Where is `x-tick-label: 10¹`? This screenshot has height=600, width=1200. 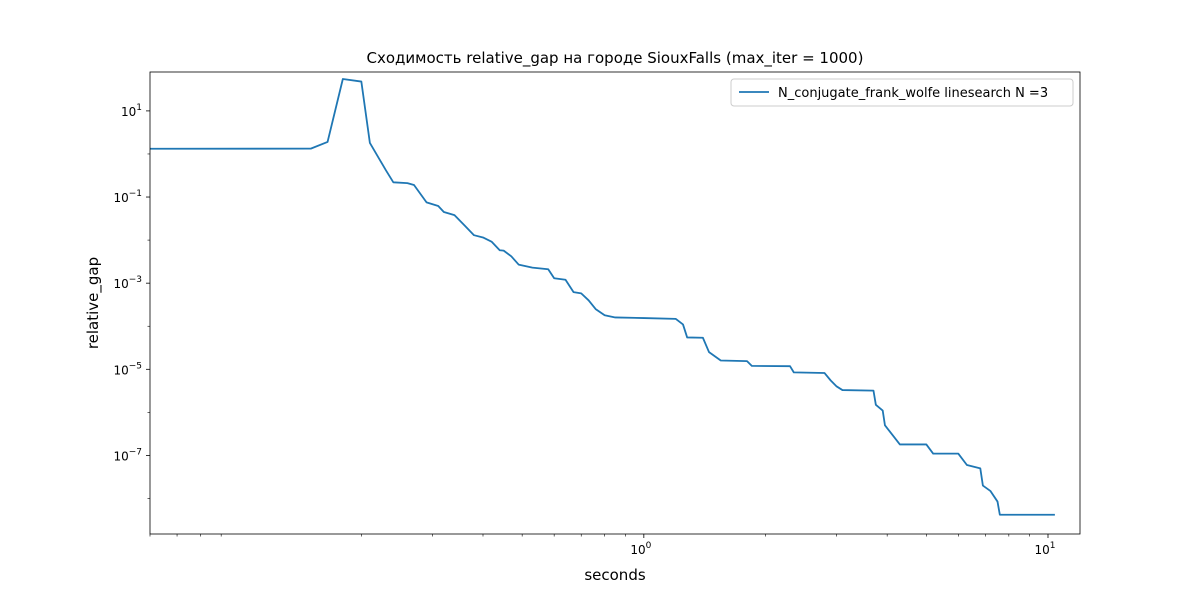
x-tick-label: 10¹ is located at coordinates (1044, 549).